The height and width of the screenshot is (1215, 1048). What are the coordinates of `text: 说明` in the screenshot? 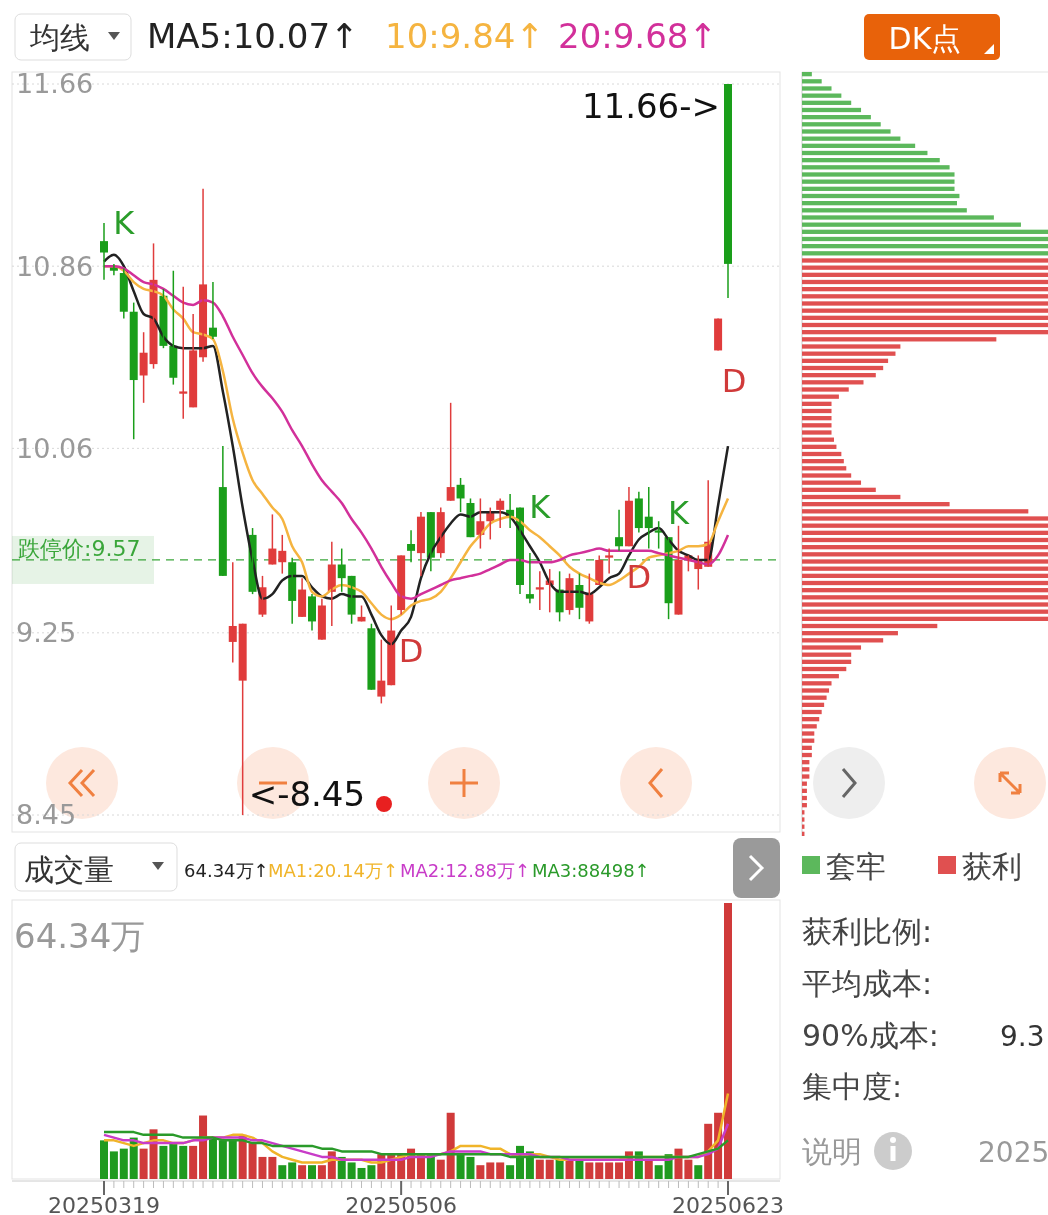 It's located at (832, 1151).